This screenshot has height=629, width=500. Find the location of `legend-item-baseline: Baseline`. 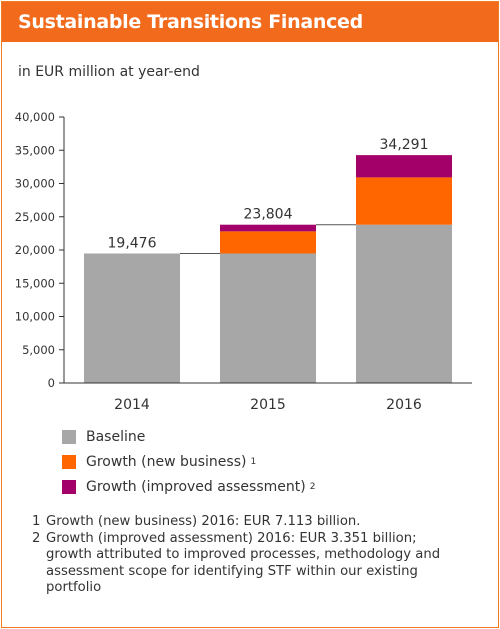

legend-item-baseline: Baseline is located at coordinates (188, 436).